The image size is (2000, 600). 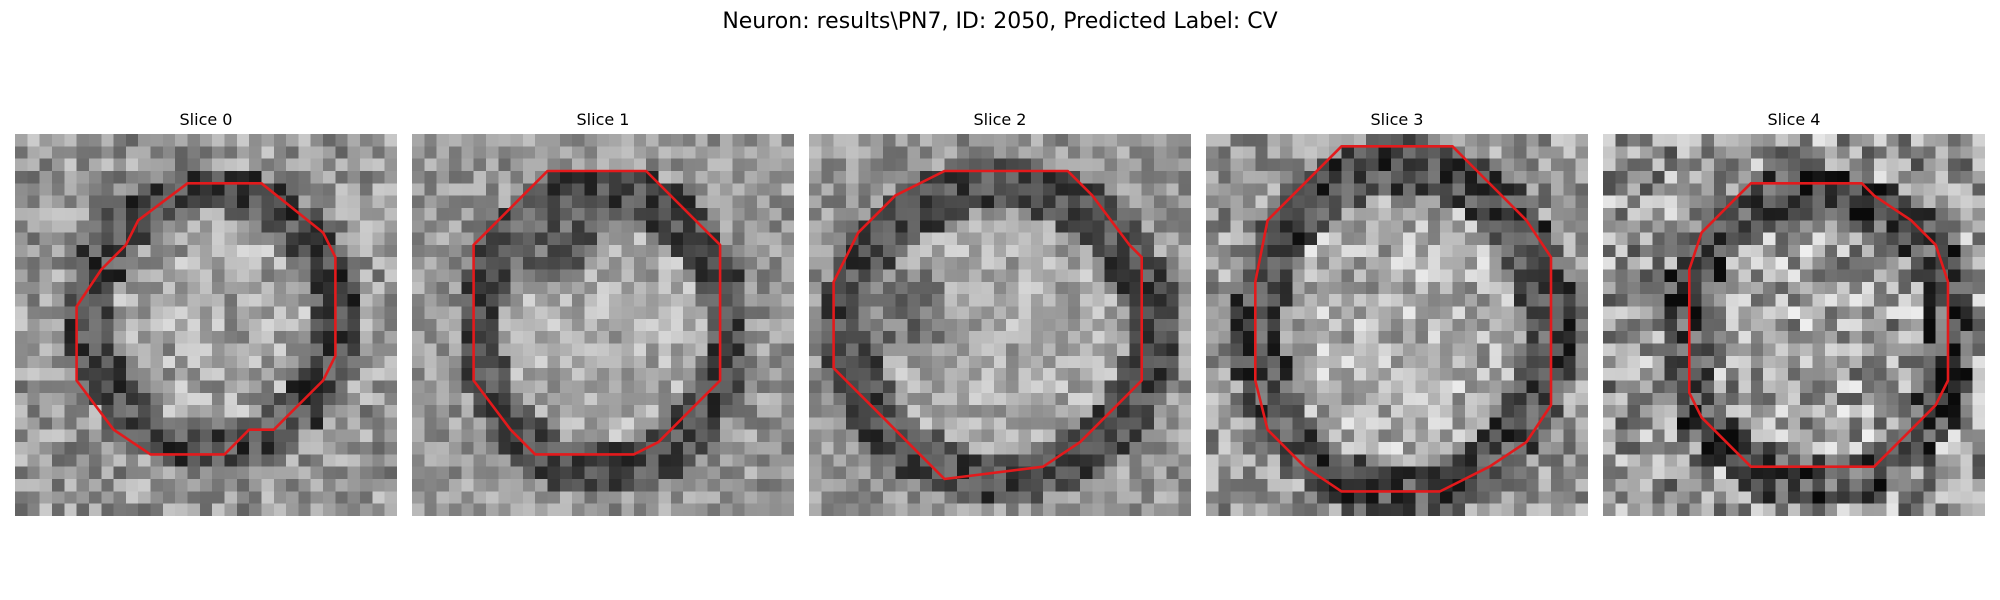 I want to click on slice-title: Slice 1, so click(x=603, y=119).